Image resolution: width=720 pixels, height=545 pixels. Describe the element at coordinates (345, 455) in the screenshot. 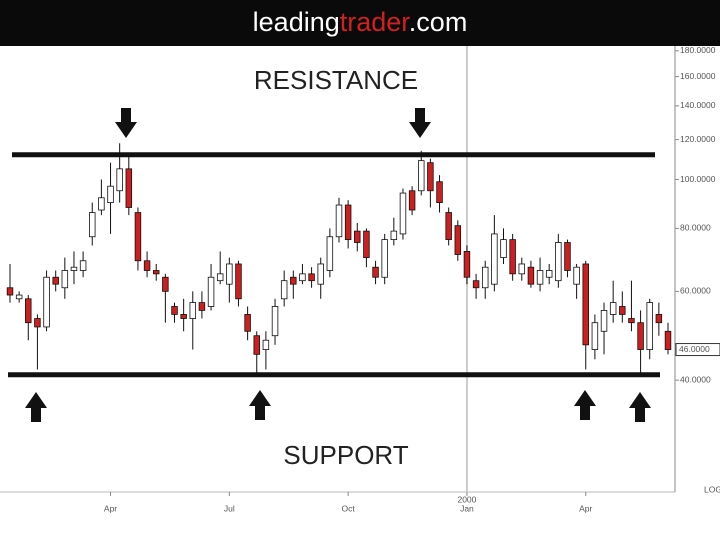

I see `level-label: SUPPORT` at that location.